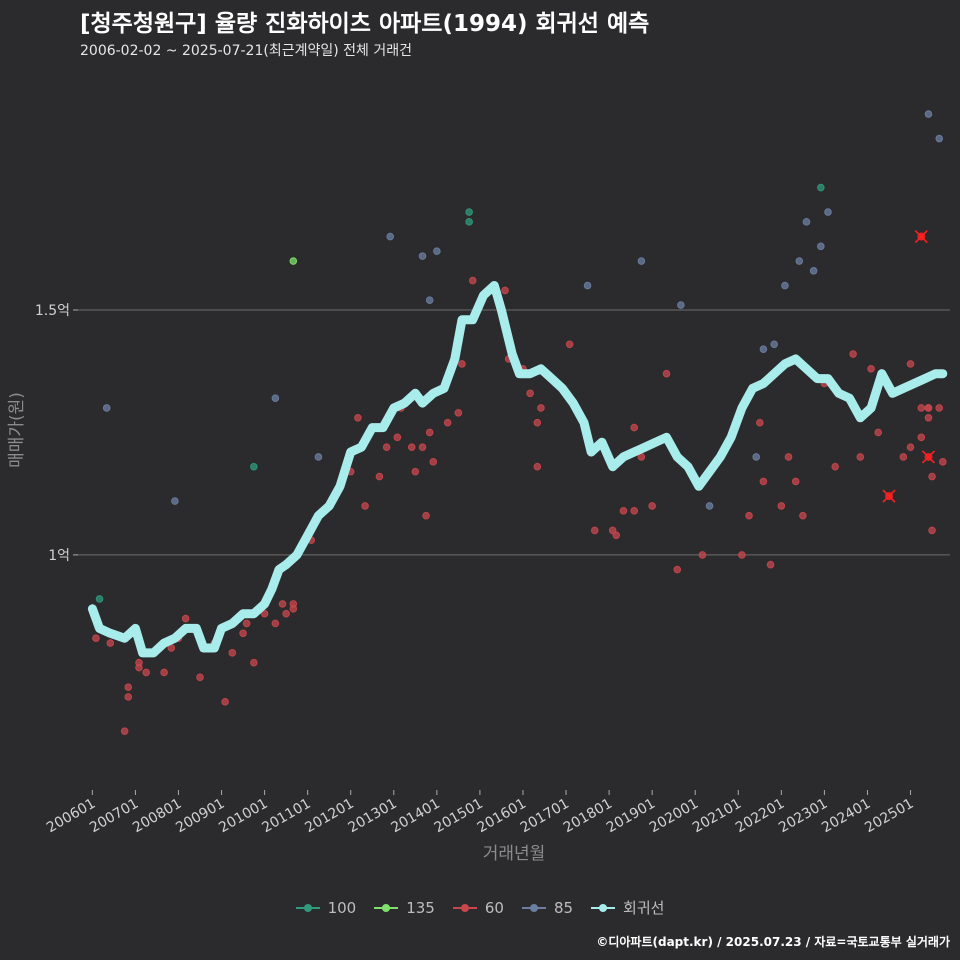 The height and width of the screenshot is (960, 960). What do you see at coordinates (627, 907) in the screenshot?
I see `legend-item-trend: 회귀선` at bounding box center [627, 907].